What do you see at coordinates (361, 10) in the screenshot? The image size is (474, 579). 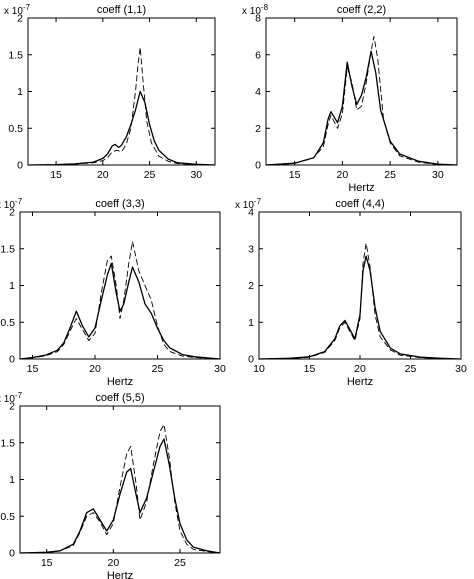 I see `panel-title: coeff (2,2)` at bounding box center [361, 10].